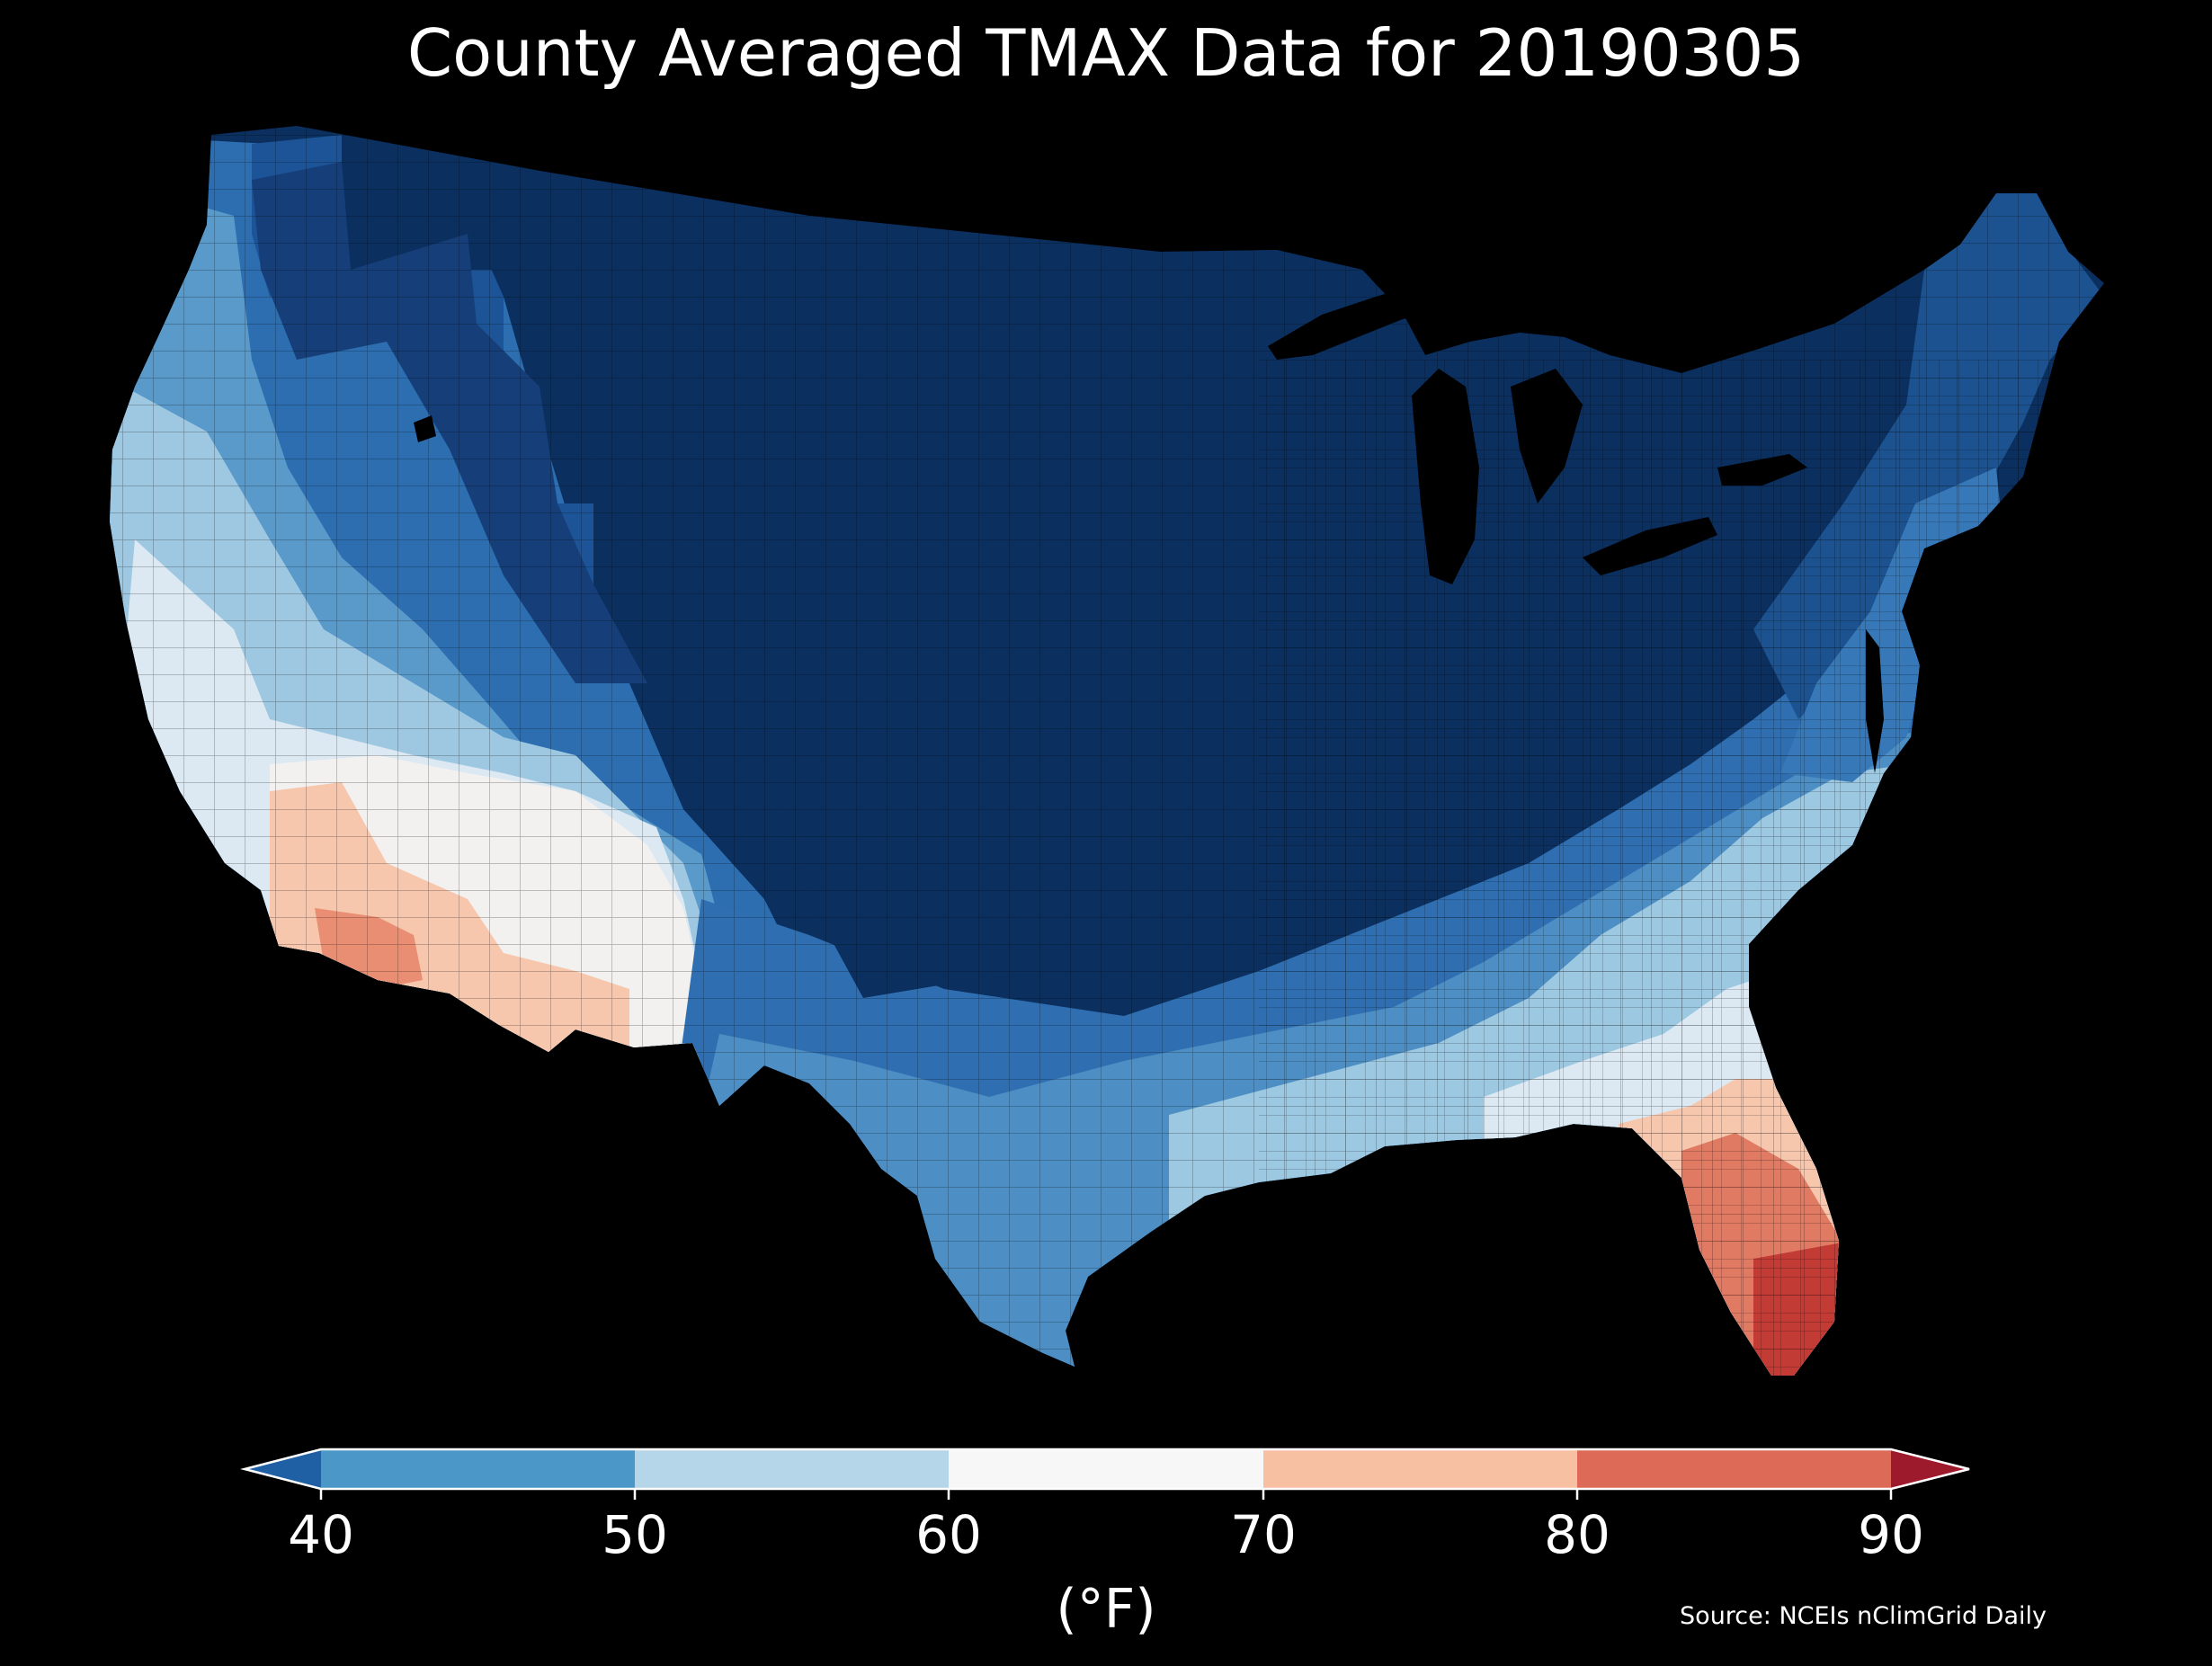 Image resolution: width=2212 pixels, height=1666 pixels. What do you see at coordinates (1891, 1535) in the screenshot?
I see `tick-label-90: 90` at bounding box center [1891, 1535].